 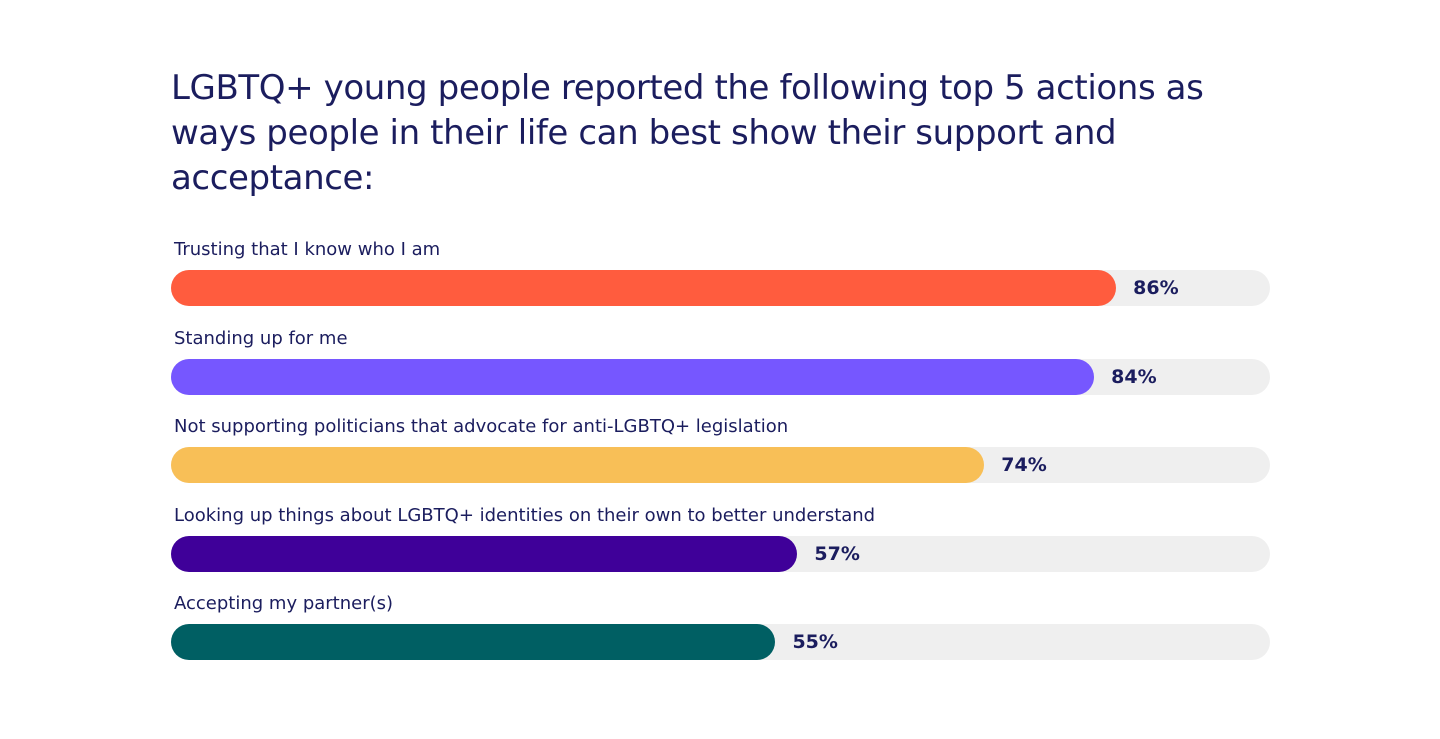 I want to click on category-label: Standing up for me, so click(x=261, y=338).